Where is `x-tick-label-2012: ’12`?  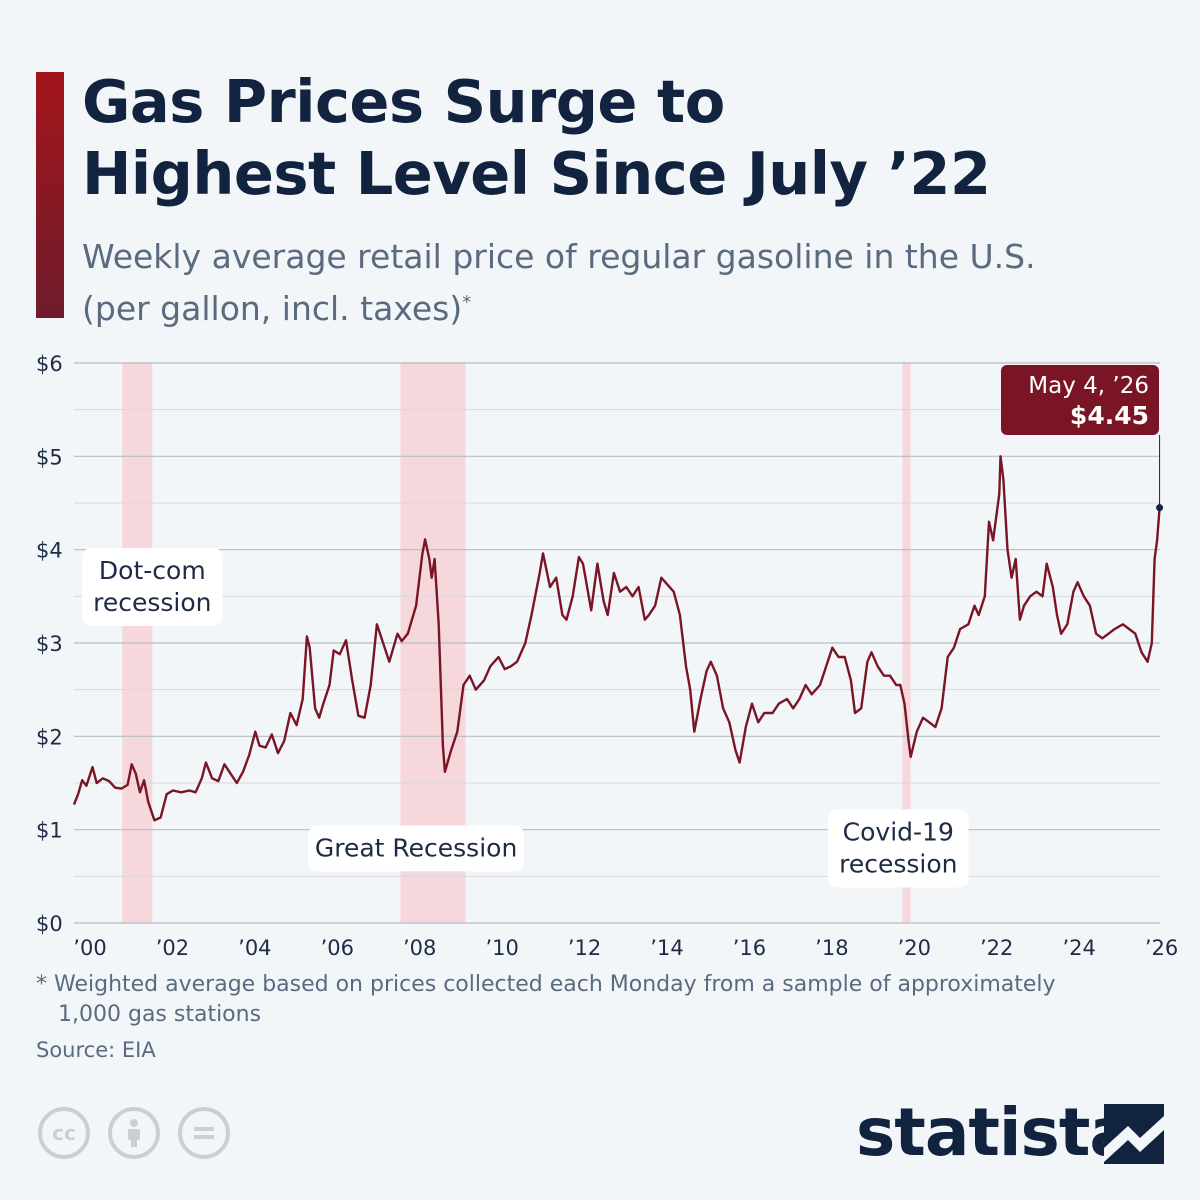
x-tick-label-2012: ’12 is located at coordinates (584, 948).